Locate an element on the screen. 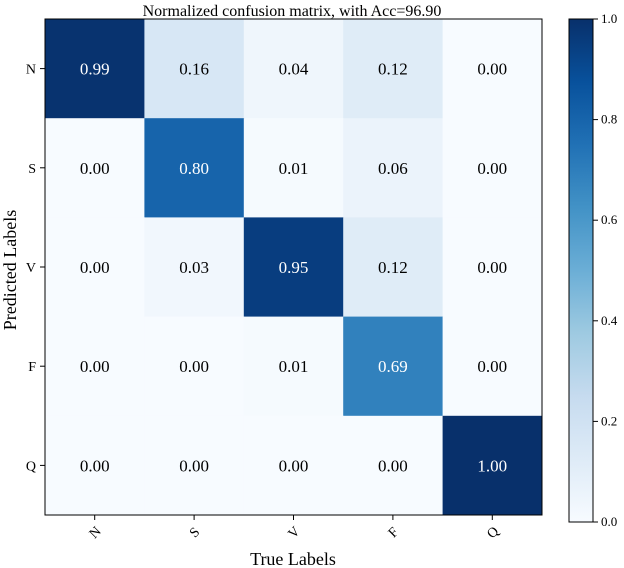 The image size is (624, 568). colorbar-tick-label: 0.2 is located at coordinates (609, 420).